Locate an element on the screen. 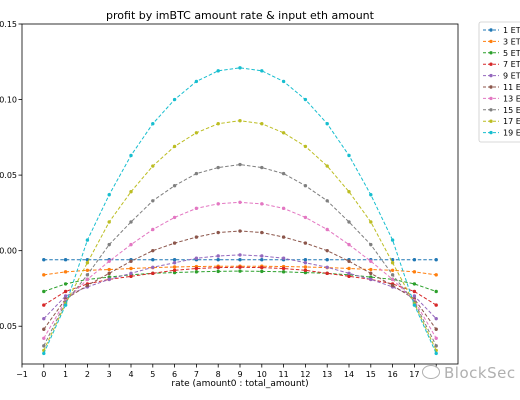 This screenshot has height=400, width=520. y-tick-label: 0.10 is located at coordinates (8, 100).